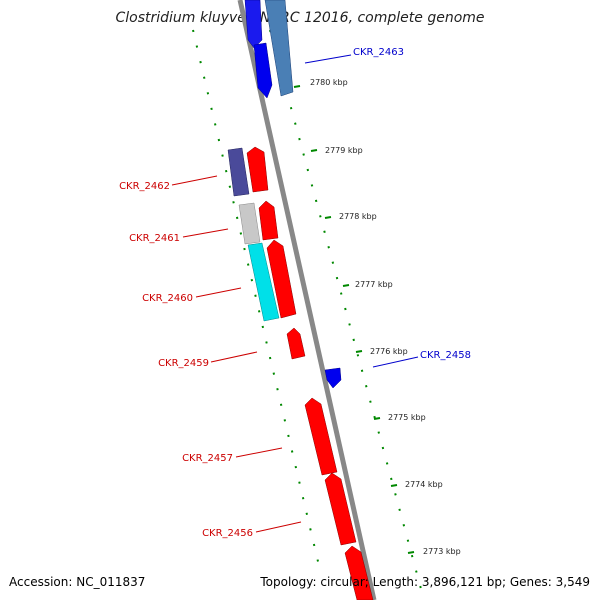 The width and height of the screenshot is (600, 600). What do you see at coordinates (389, 351) in the screenshot?
I see `tick-label: 2776 kbp` at bounding box center [389, 351].